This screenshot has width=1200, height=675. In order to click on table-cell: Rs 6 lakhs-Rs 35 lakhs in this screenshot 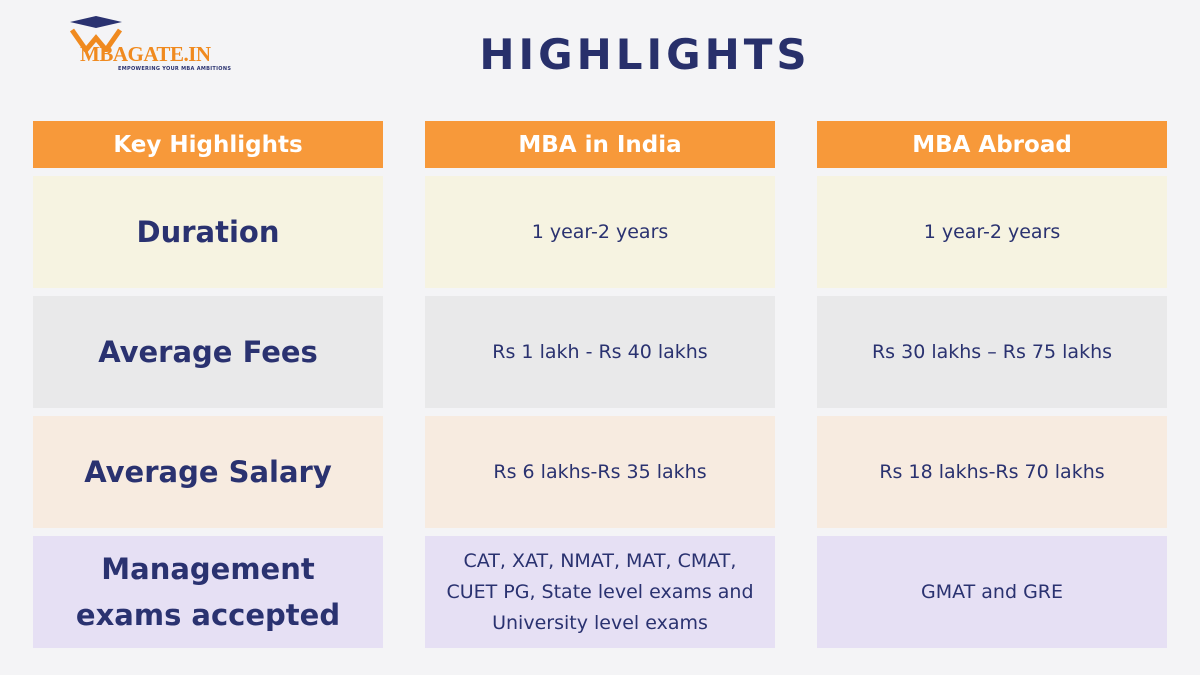, I will do `click(600, 472)`.